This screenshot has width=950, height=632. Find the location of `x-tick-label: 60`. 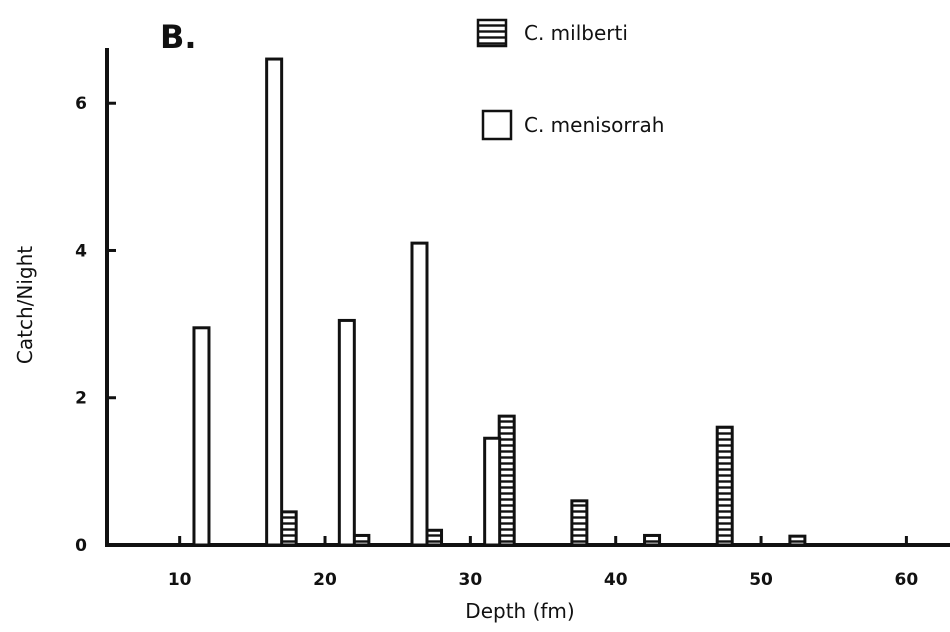

x-tick-label: 60 is located at coordinates (907, 580).